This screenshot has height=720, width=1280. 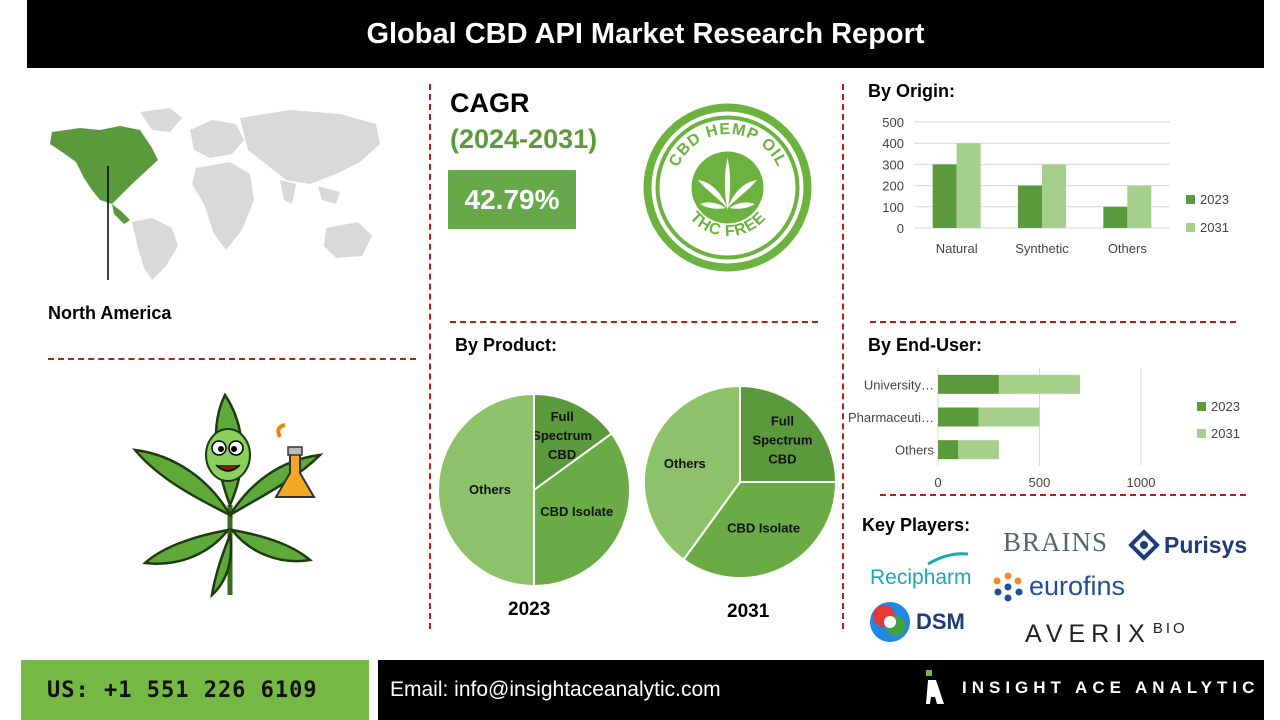 What do you see at coordinates (634, 322) in the screenshot?
I see `divider-cagr` at bounding box center [634, 322].